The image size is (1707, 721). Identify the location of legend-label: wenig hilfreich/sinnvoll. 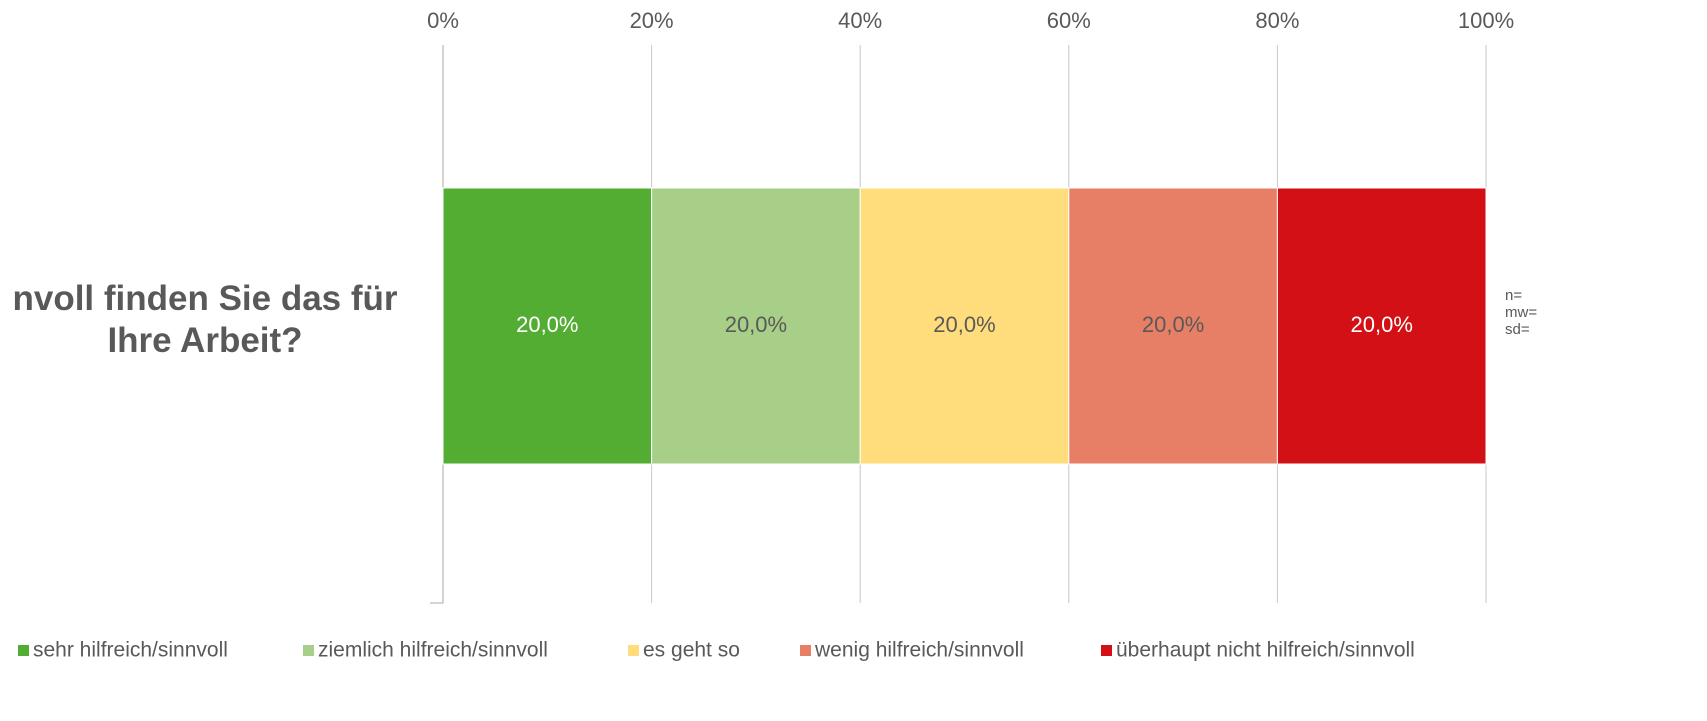
(919, 650).